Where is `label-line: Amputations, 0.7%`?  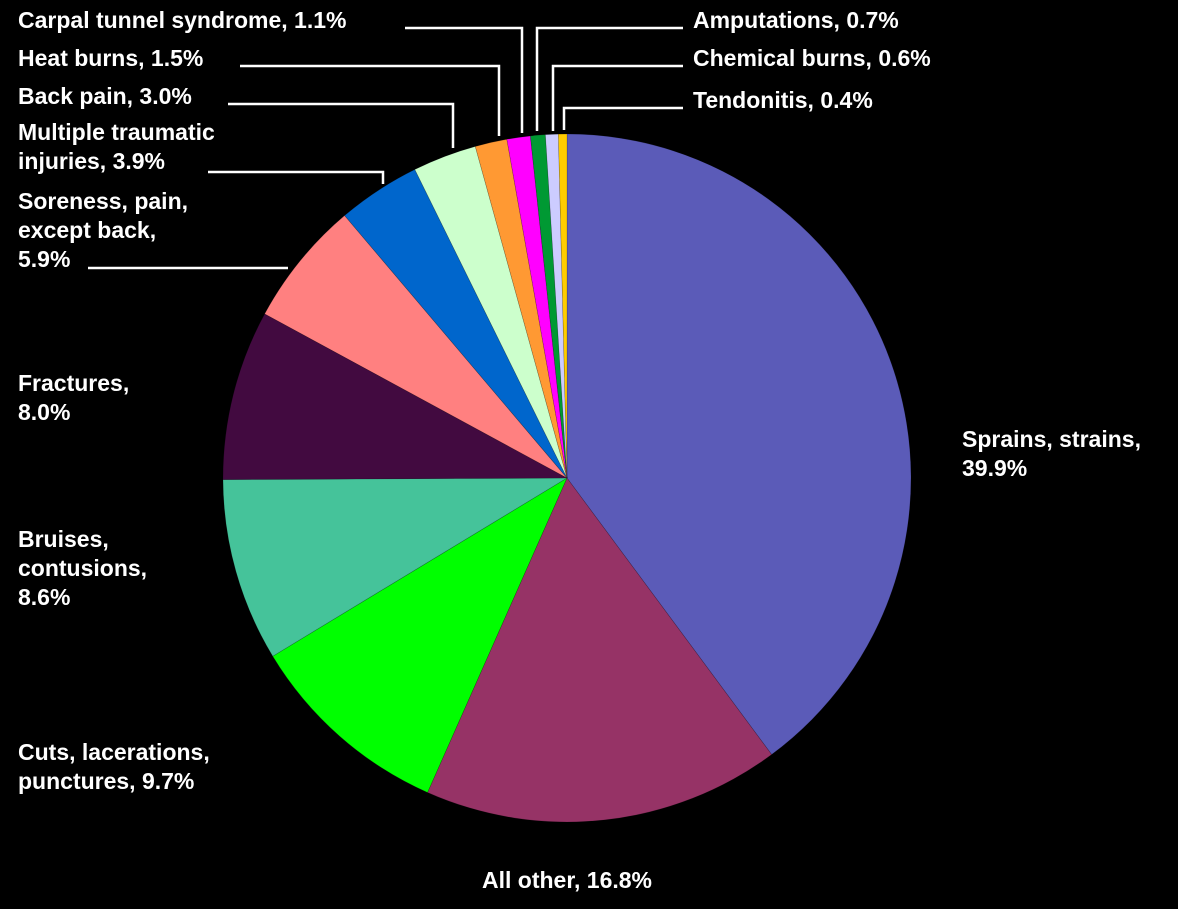
label-line: Amputations, 0.7% is located at coordinates (796, 20).